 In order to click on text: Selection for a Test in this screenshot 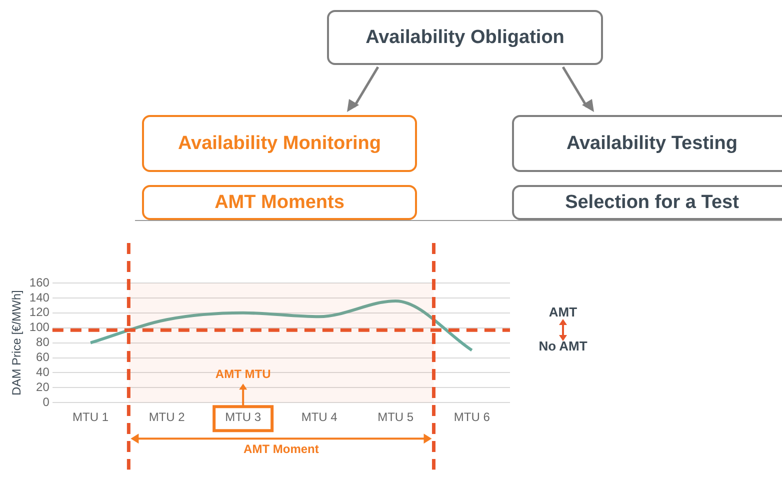, I will do `click(647, 202)`.